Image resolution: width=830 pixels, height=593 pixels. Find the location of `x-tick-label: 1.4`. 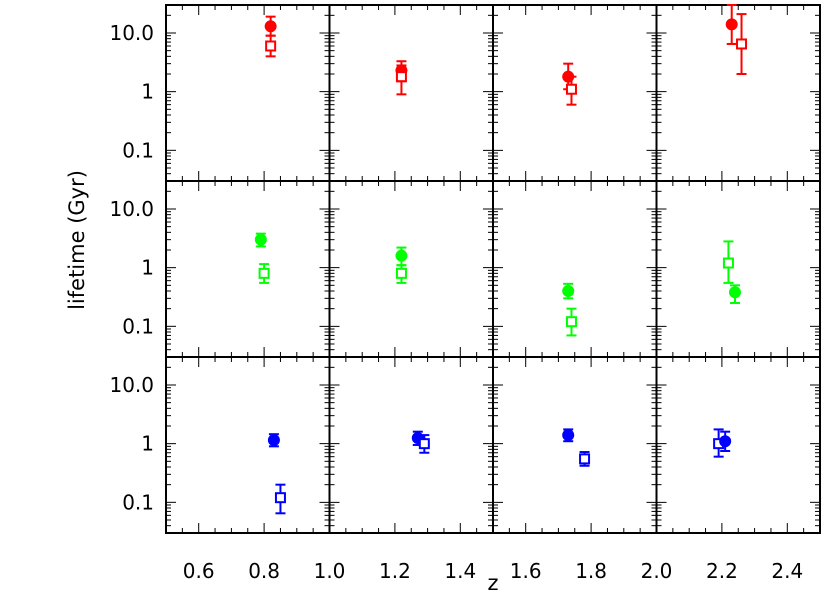

x-tick-label: 1.4 is located at coordinates (460, 571).